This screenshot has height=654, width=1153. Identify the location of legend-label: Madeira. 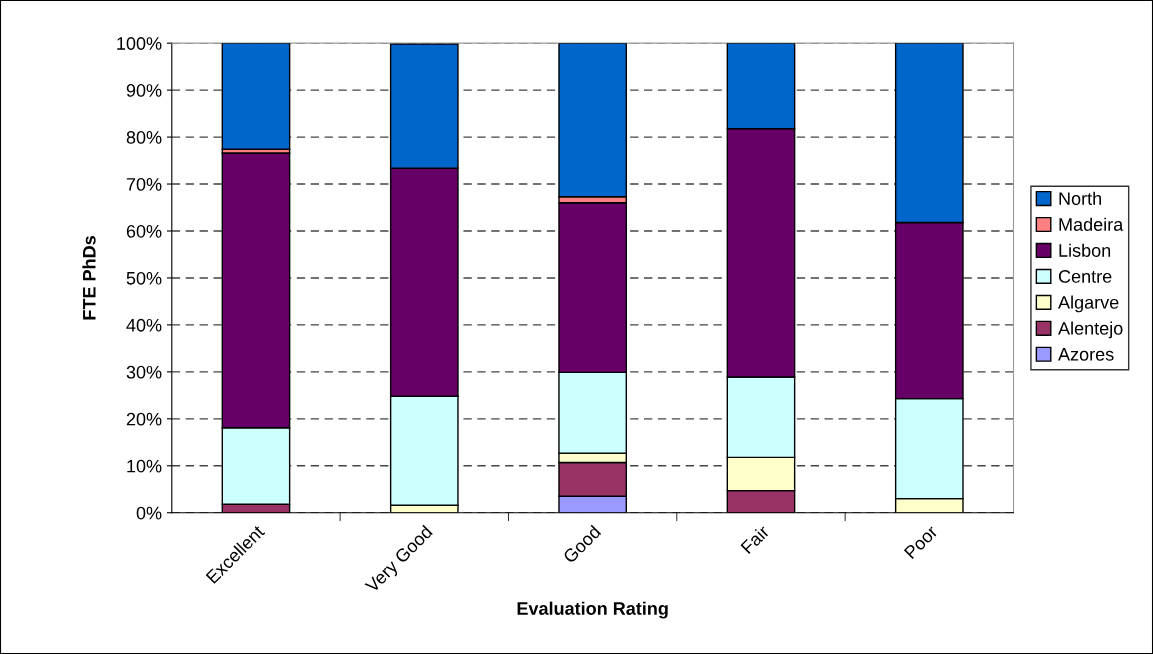
(1091, 224).